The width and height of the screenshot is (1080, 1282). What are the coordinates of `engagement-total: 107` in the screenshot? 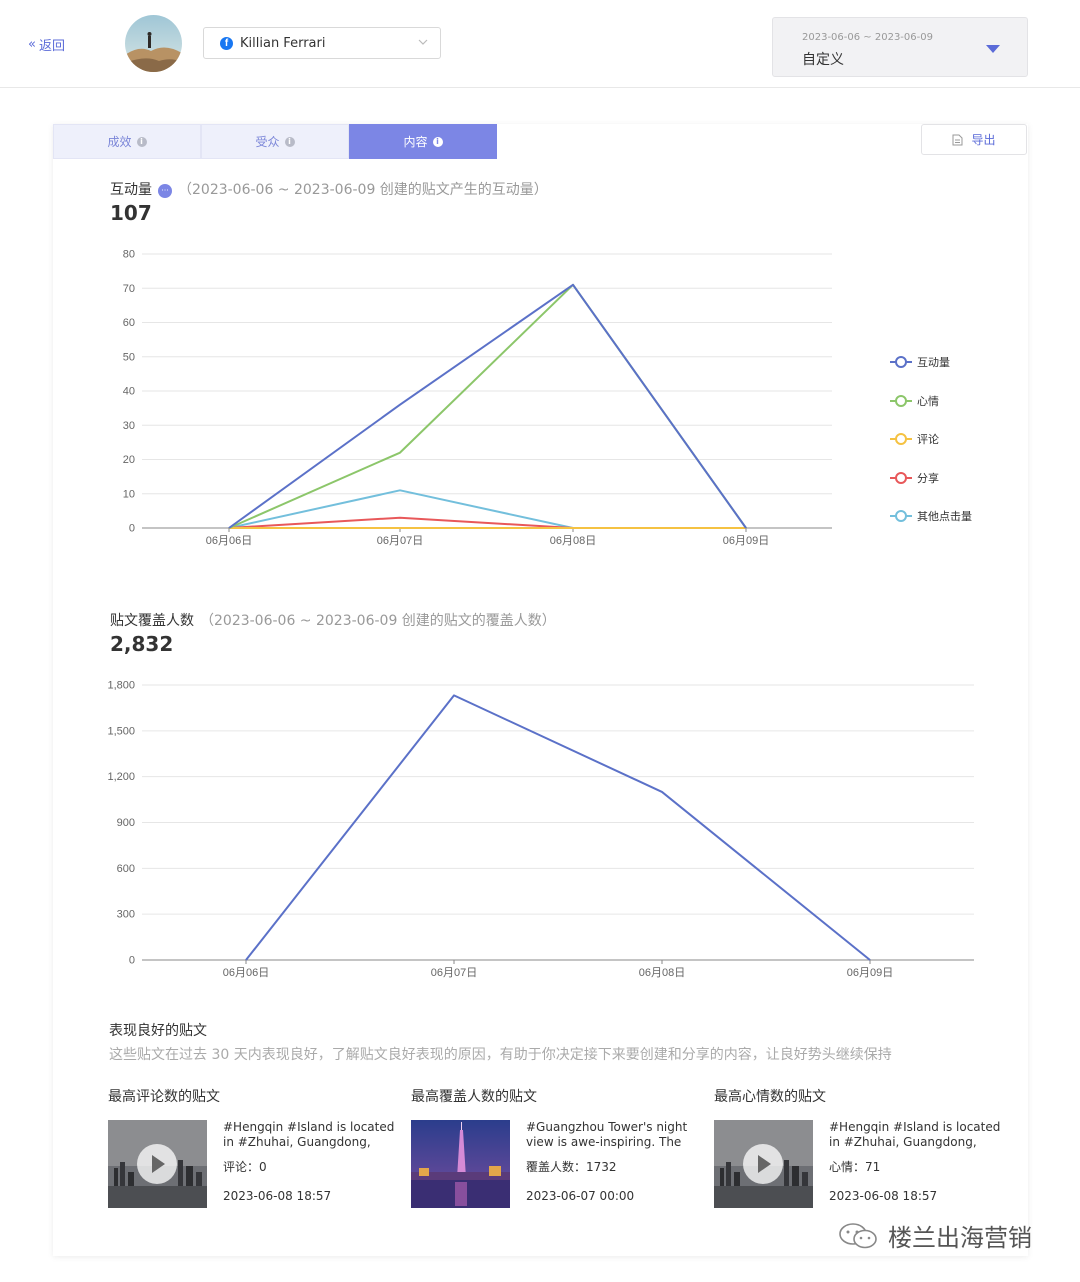 It's located at (131, 213).